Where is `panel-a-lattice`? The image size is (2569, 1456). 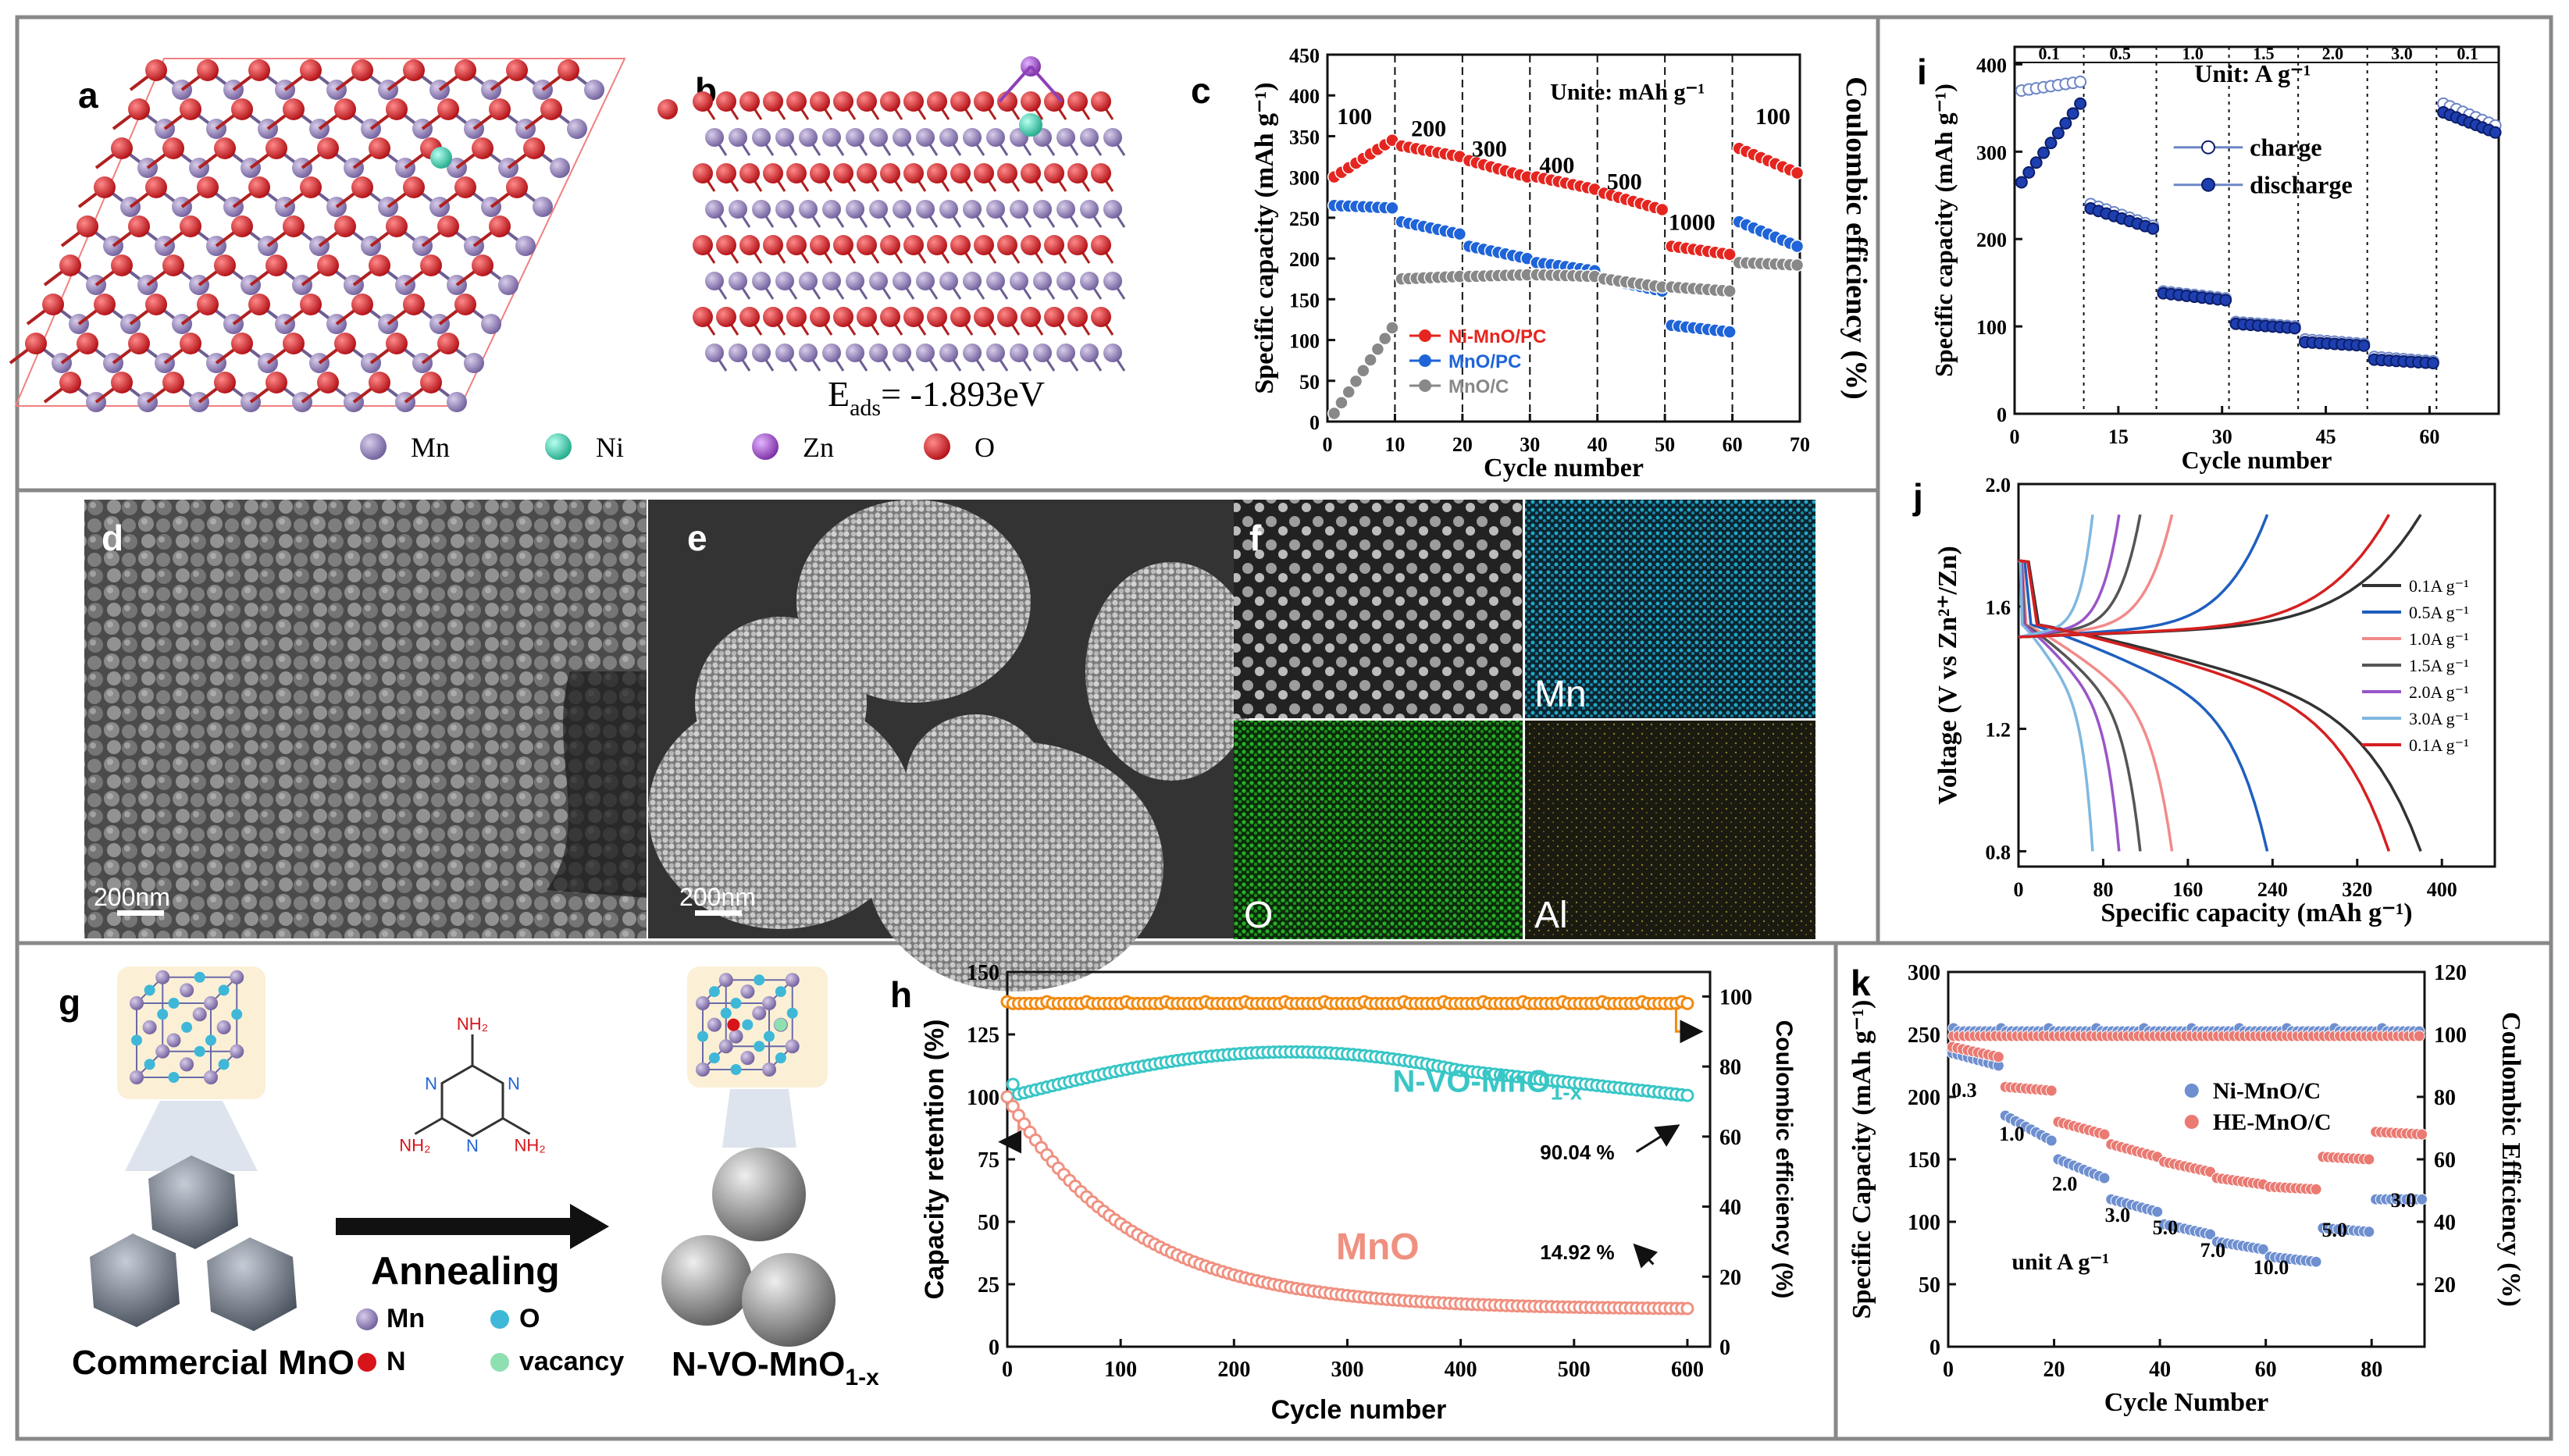
panel-a-lattice is located at coordinates (317, 235).